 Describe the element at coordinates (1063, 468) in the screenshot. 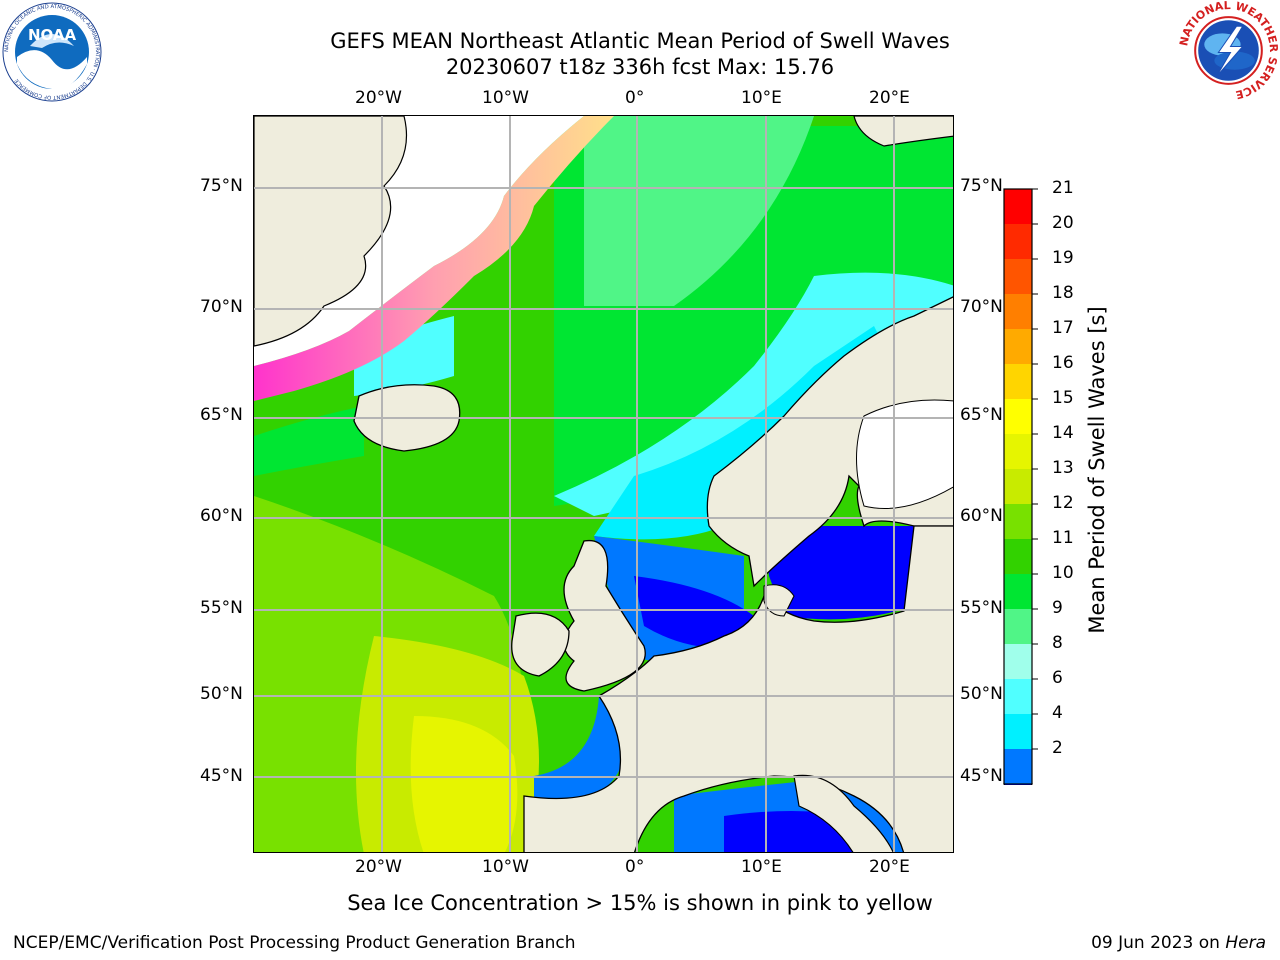

I see `colorbar-tick-label: 13` at that location.